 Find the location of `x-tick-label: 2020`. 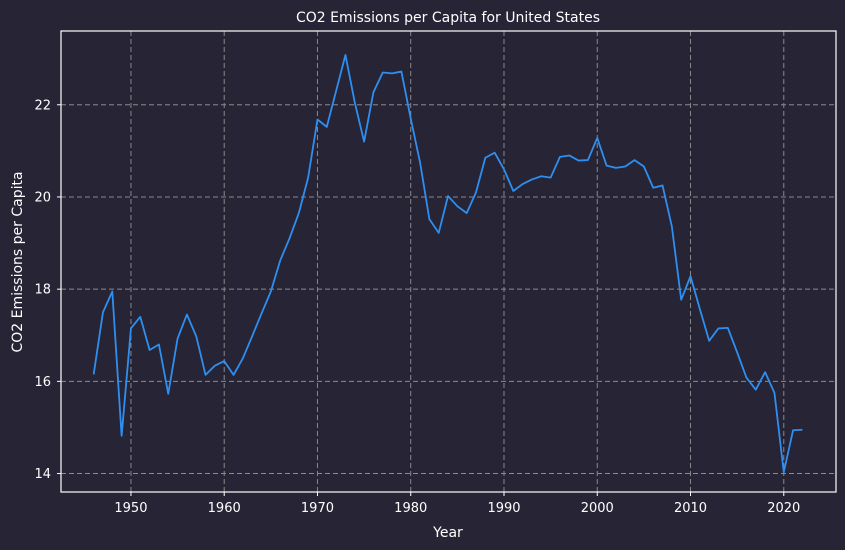

x-tick-label: 2020 is located at coordinates (783, 508).